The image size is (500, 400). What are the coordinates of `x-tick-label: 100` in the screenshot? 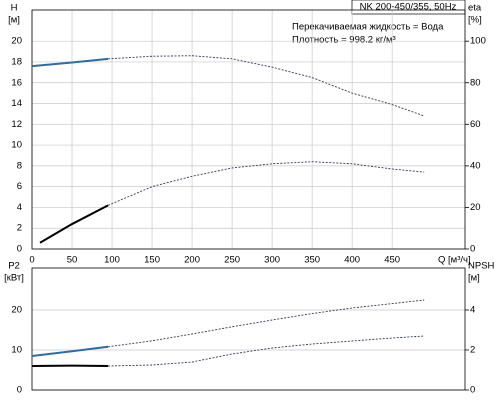 It's located at (112, 260).